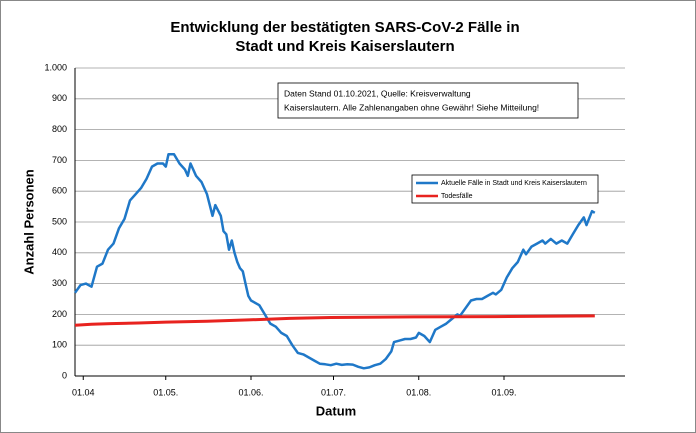 The image size is (696, 433). What do you see at coordinates (59, 252) in the screenshot?
I see `y-tick-label: 400` at bounding box center [59, 252].